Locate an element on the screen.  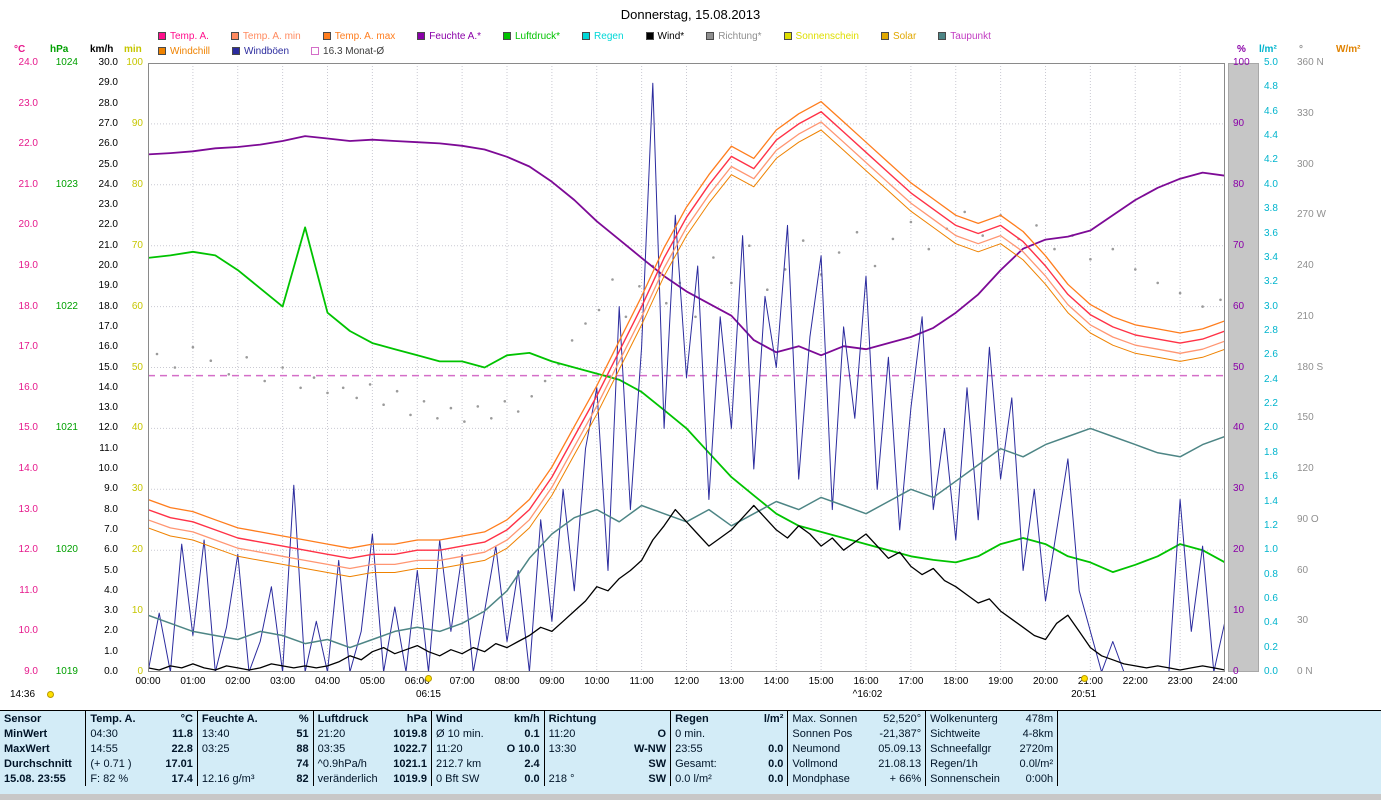
group-info: 14:55 is located at coordinates (104, 748).